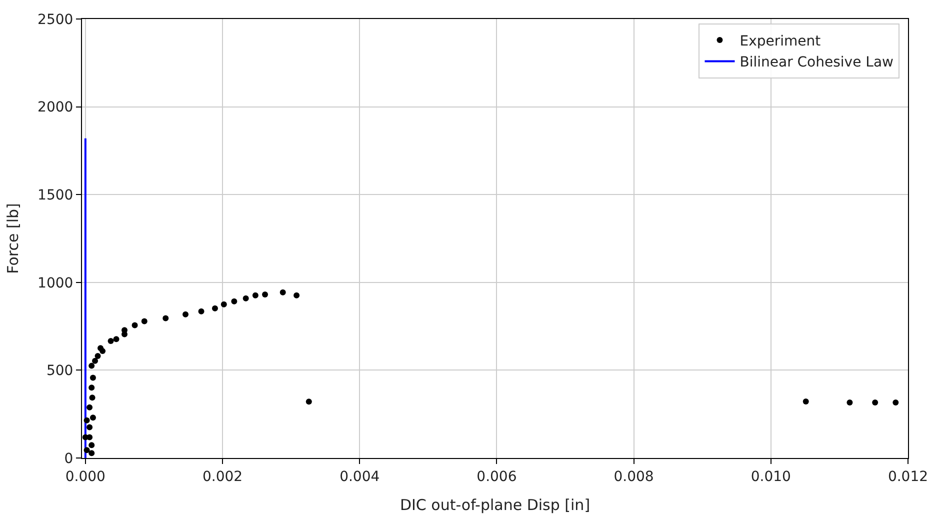 The image size is (948, 522). Describe the element at coordinates (496, 476) in the screenshot. I see `x-tick-label: 0.006` at that location.